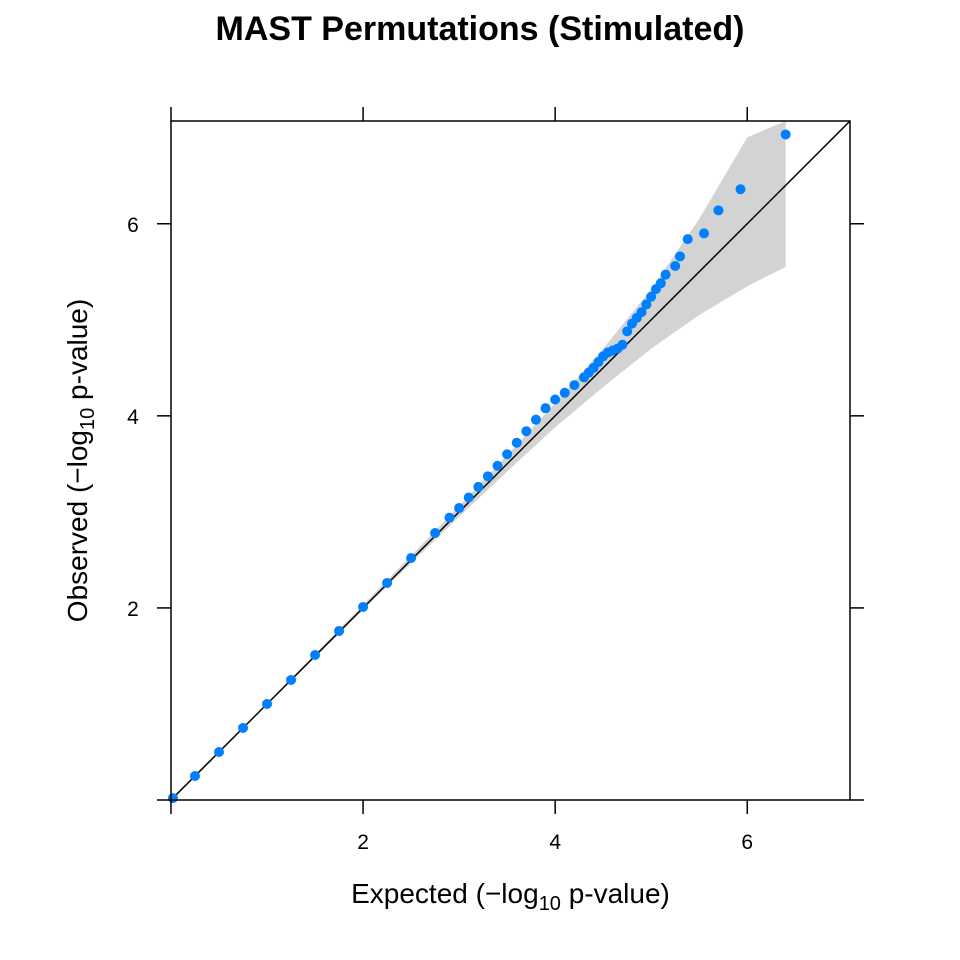 This screenshot has width=960, height=960. Describe the element at coordinates (133, 225) in the screenshot. I see `y-tick-label: 6` at that location.